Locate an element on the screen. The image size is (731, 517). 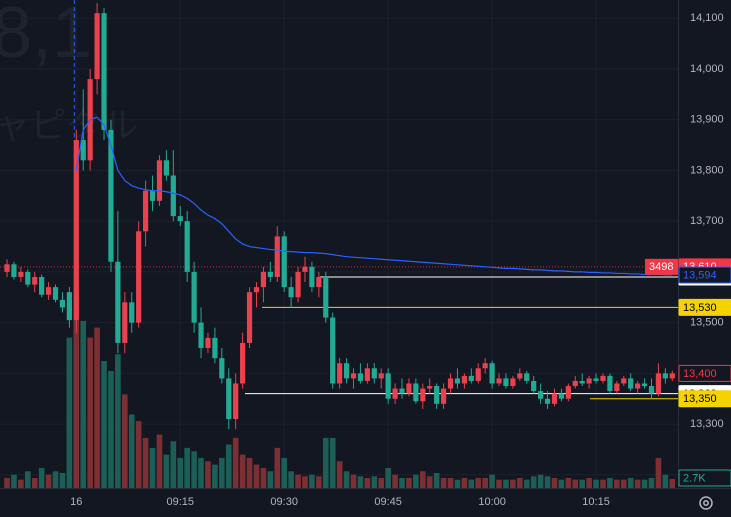
x-tick-label: 16 is located at coordinates (76, 502).